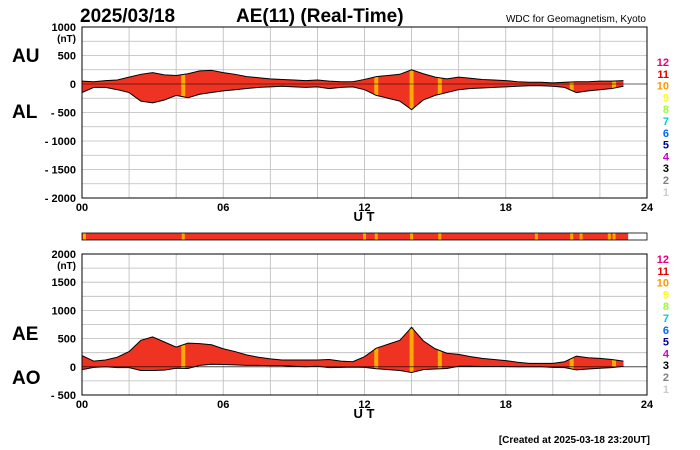  Describe the element at coordinates (574, 440) in the screenshot. I see `created-timestamp: [Created at 2025-03-18 23:20UT]` at that location.